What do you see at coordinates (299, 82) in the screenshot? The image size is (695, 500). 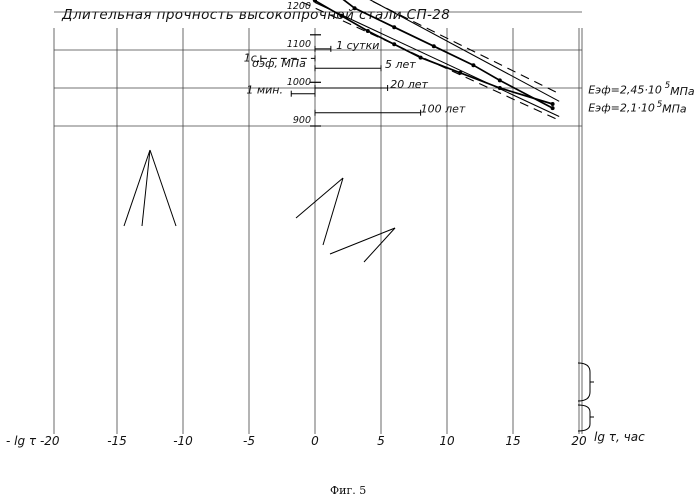 I see `y-tick-label-6: 1000` at bounding box center [299, 82].